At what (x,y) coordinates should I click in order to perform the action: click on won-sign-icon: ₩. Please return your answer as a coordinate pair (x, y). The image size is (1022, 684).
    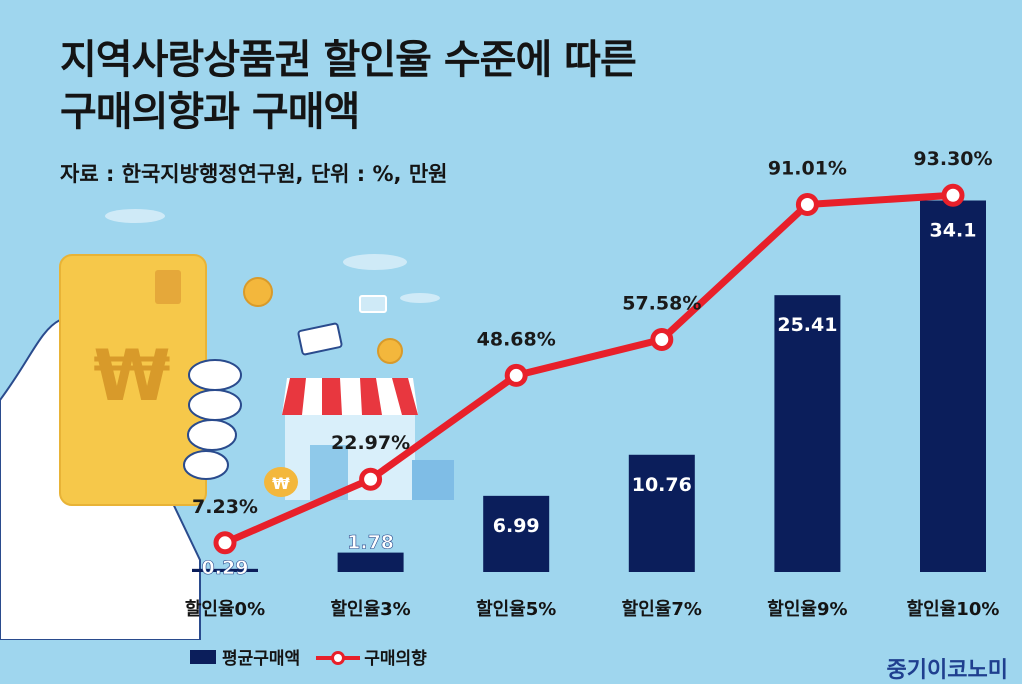
    Looking at the image, I should click on (131, 376).